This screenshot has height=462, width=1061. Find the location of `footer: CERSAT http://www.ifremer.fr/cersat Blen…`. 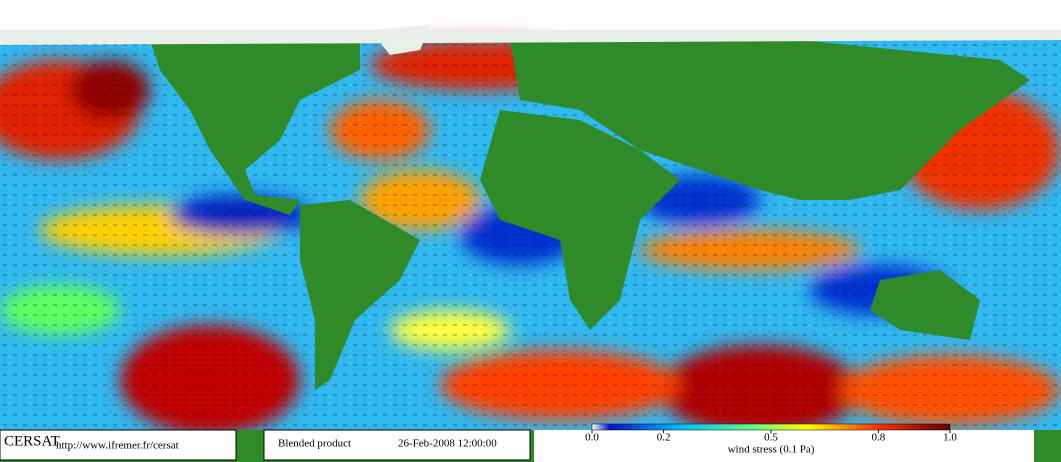

footer: CERSAT http://www.ifremer.fr/cersat Blen… is located at coordinates (517, 442).